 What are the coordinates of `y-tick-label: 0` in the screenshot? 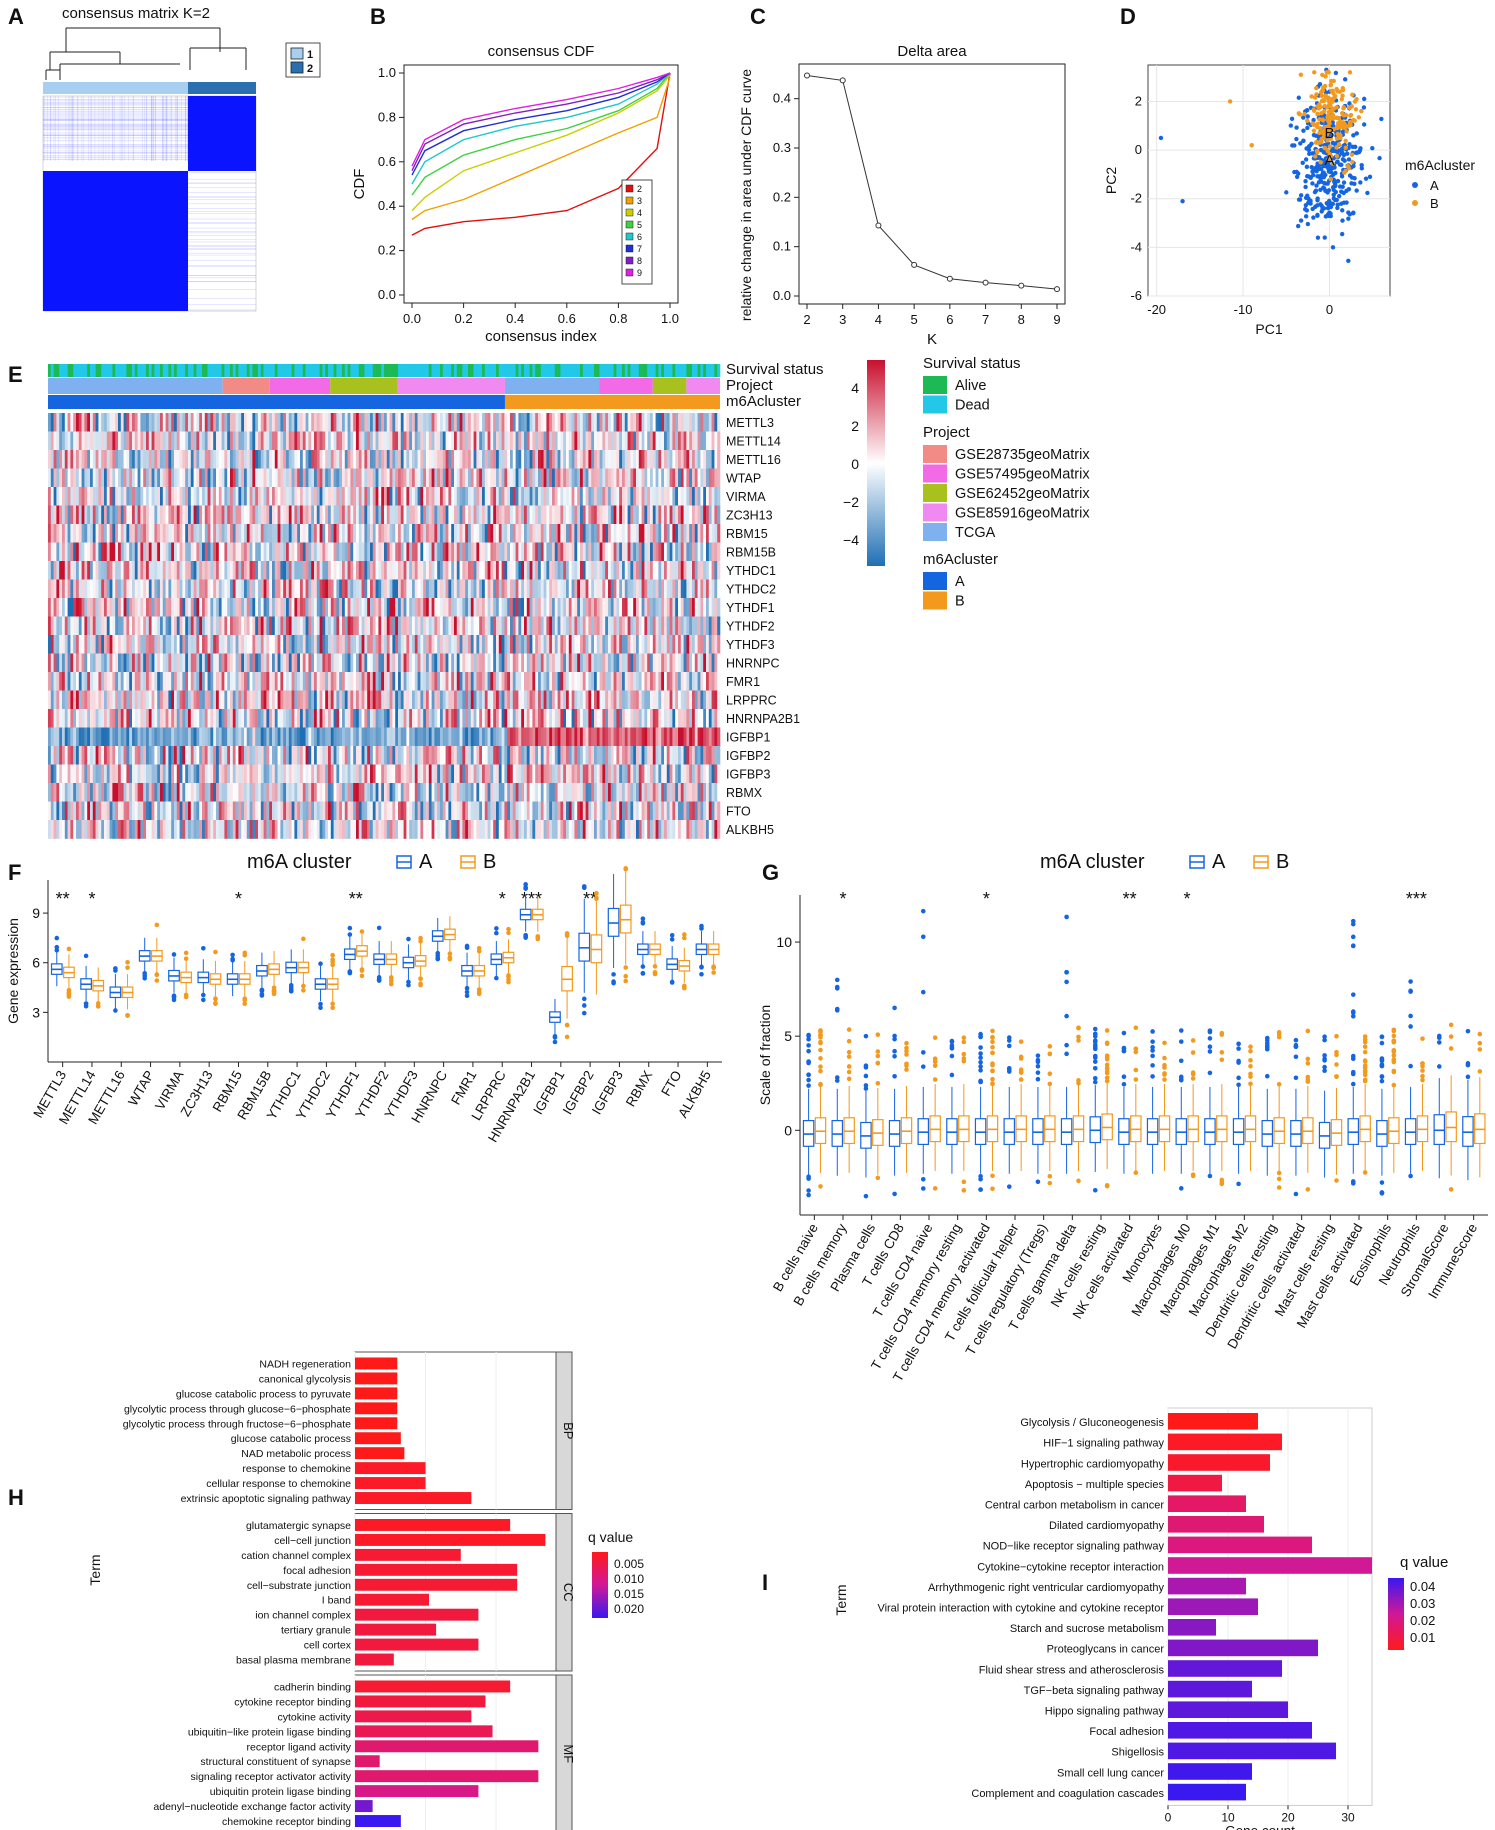 It's located at (1138, 149).